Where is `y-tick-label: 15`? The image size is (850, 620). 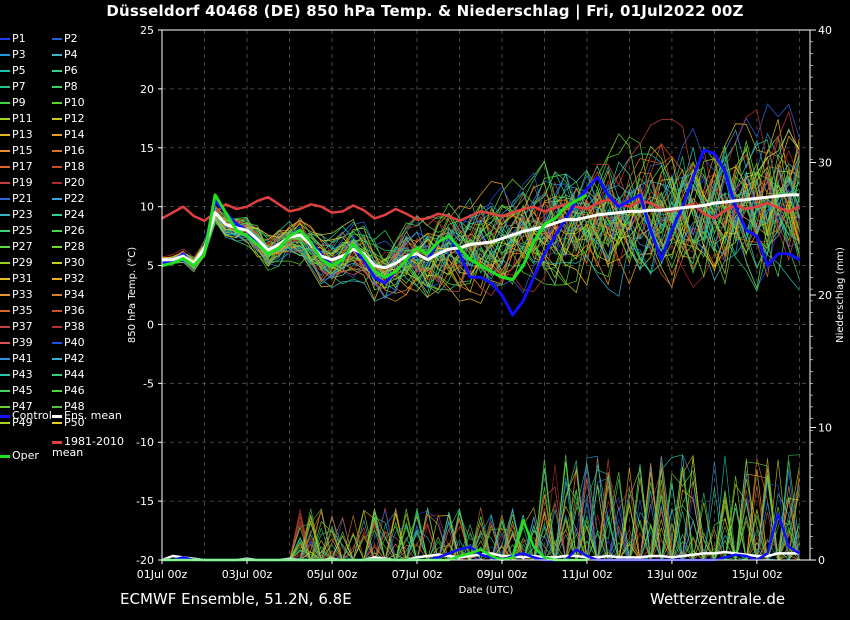 y-tick-label: 15 is located at coordinates (147, 148).